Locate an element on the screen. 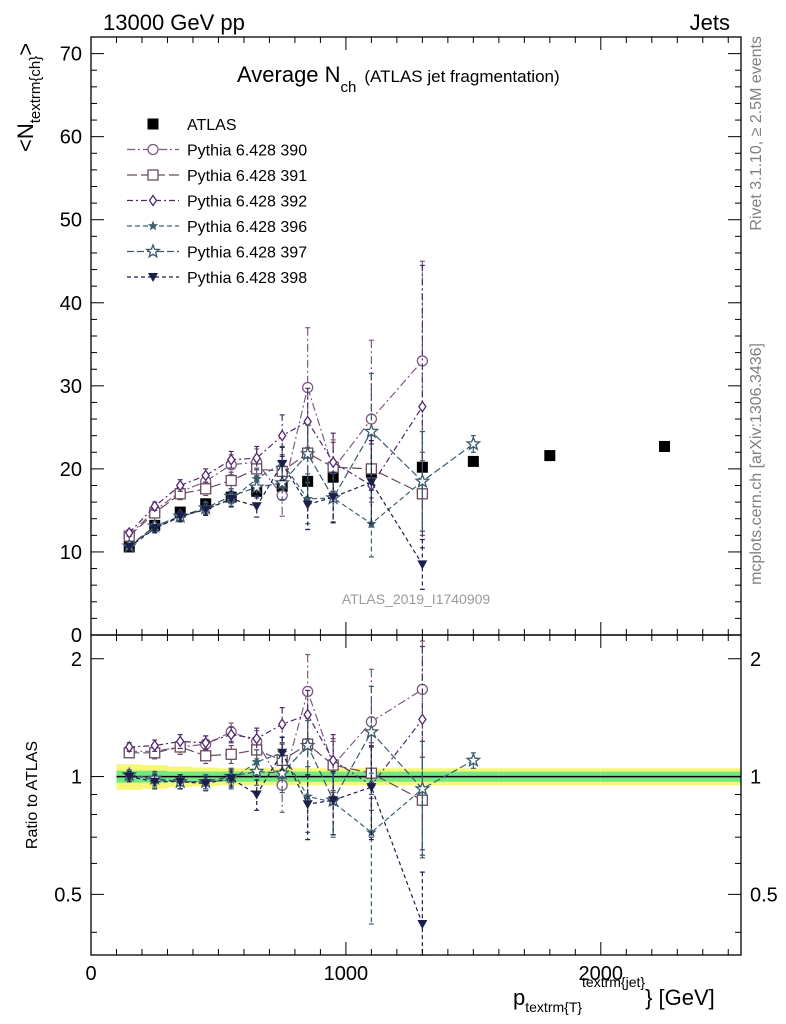 This screenshot has height=1024, width=786. main-series-atlas is located at coordinates (397, 496).